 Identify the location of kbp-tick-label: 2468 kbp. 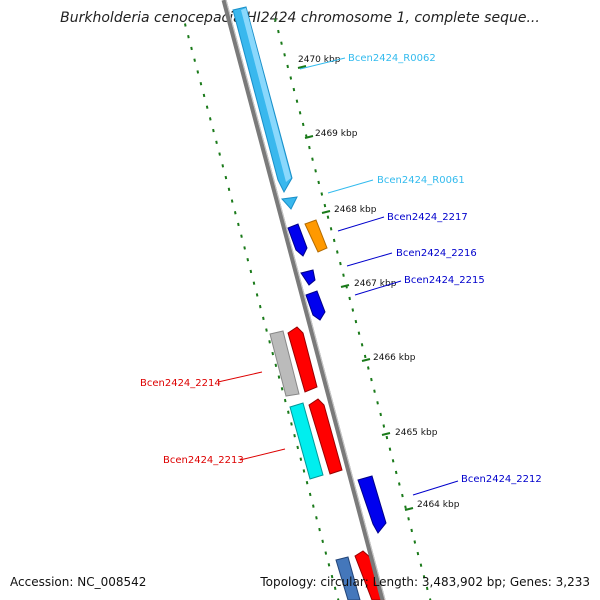
(355, 210).